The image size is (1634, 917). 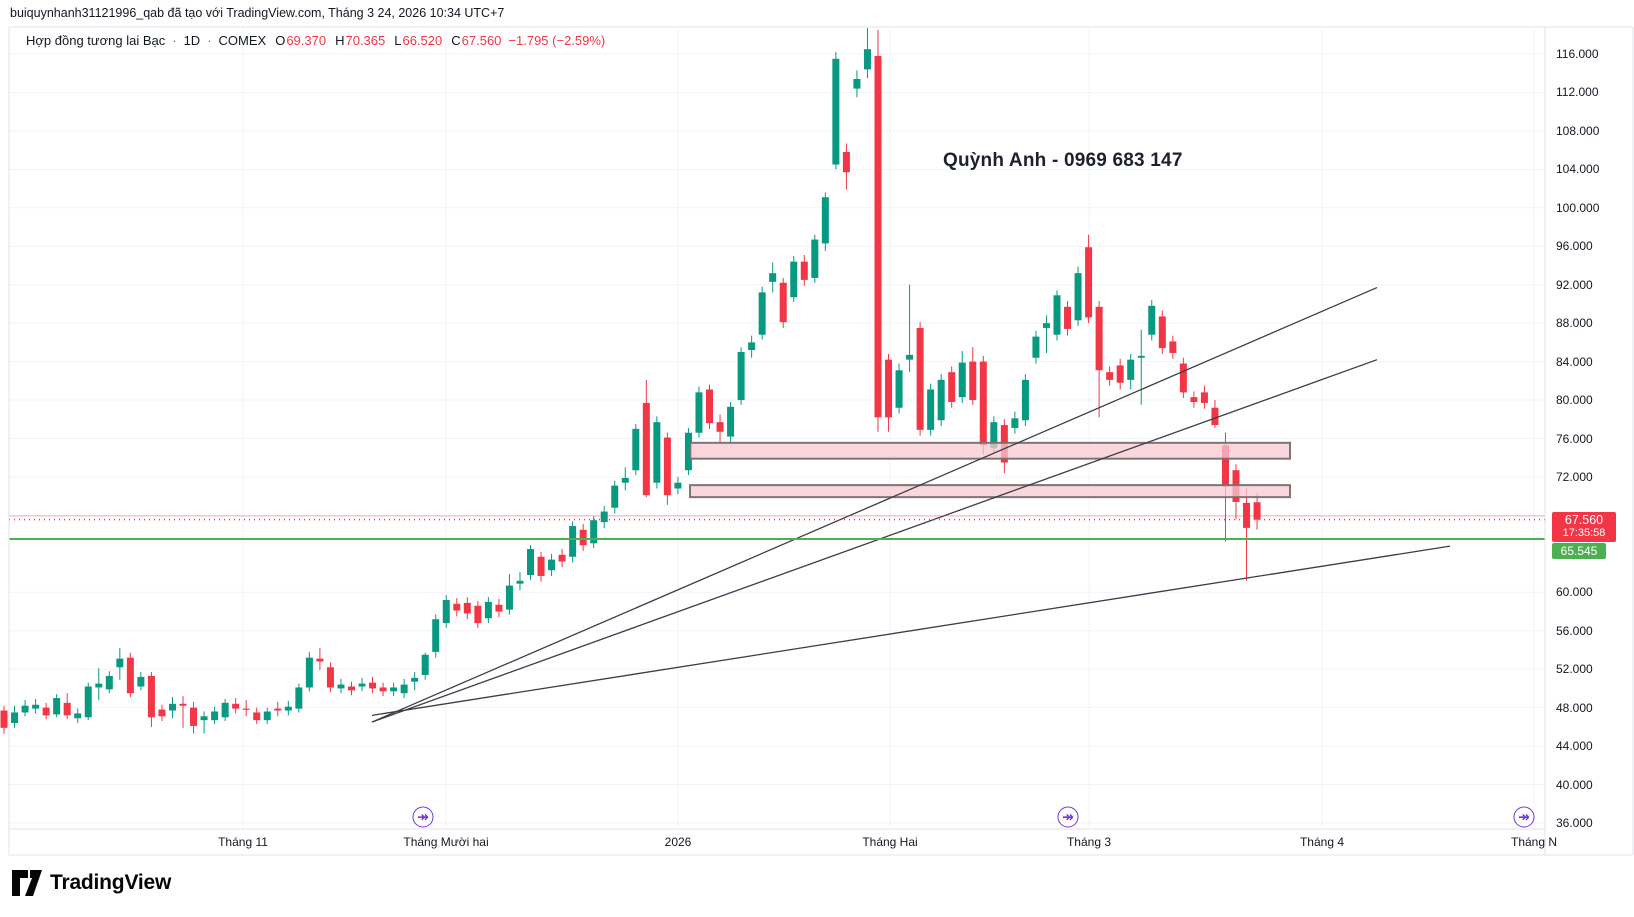 I want to click on tradingview-logo: TradingView, so click(x=91, y=883).